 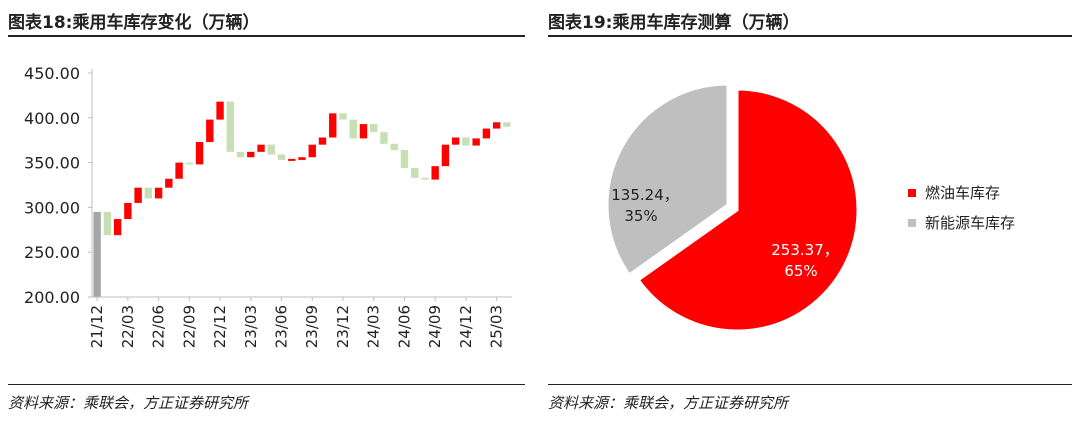 I want to click on x-tick-label: 23/03, so click(x=251, y=326).